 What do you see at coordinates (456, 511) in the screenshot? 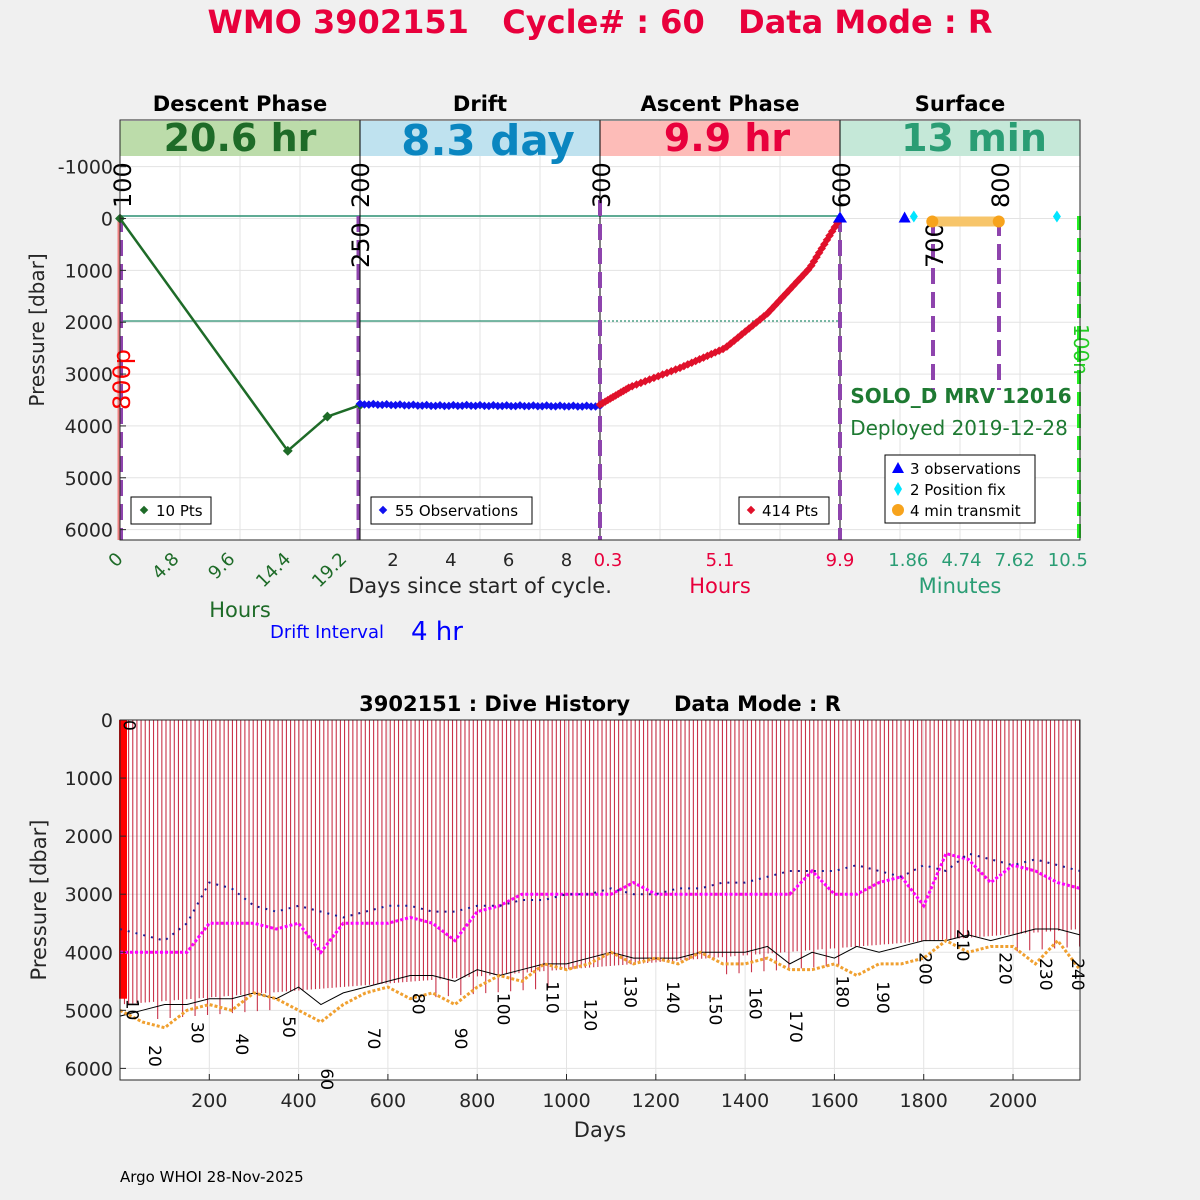
I see `legend-drift-label: 55 Observations` at bounding box center [456, 511].